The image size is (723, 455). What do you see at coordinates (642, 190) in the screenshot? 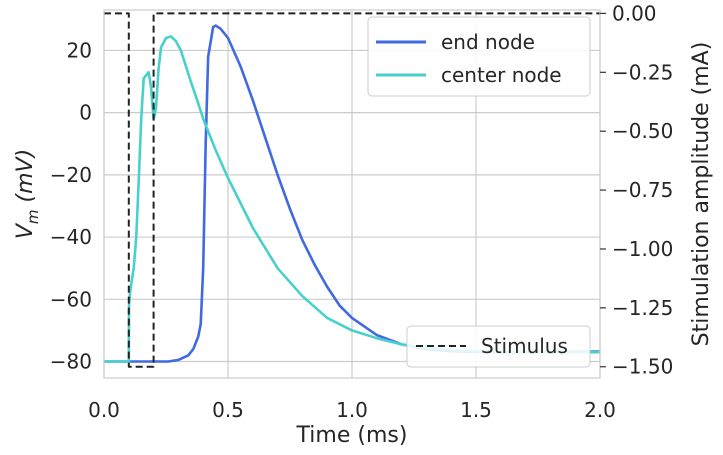
I see `y-right-tick-label: −0.75` at bounding box center [642, 190].